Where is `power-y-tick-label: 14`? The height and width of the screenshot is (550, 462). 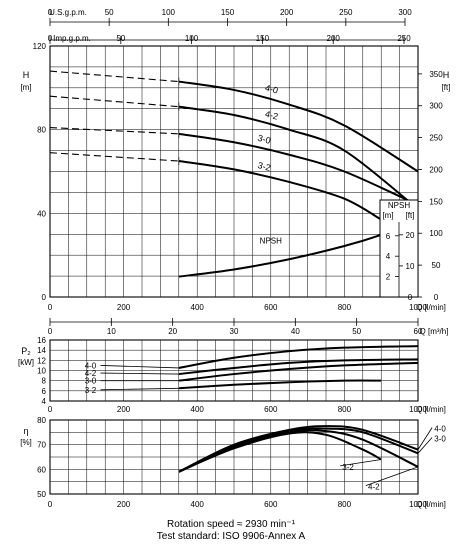
power-y-tick-label: 14 is located at coordinates (41, 350).